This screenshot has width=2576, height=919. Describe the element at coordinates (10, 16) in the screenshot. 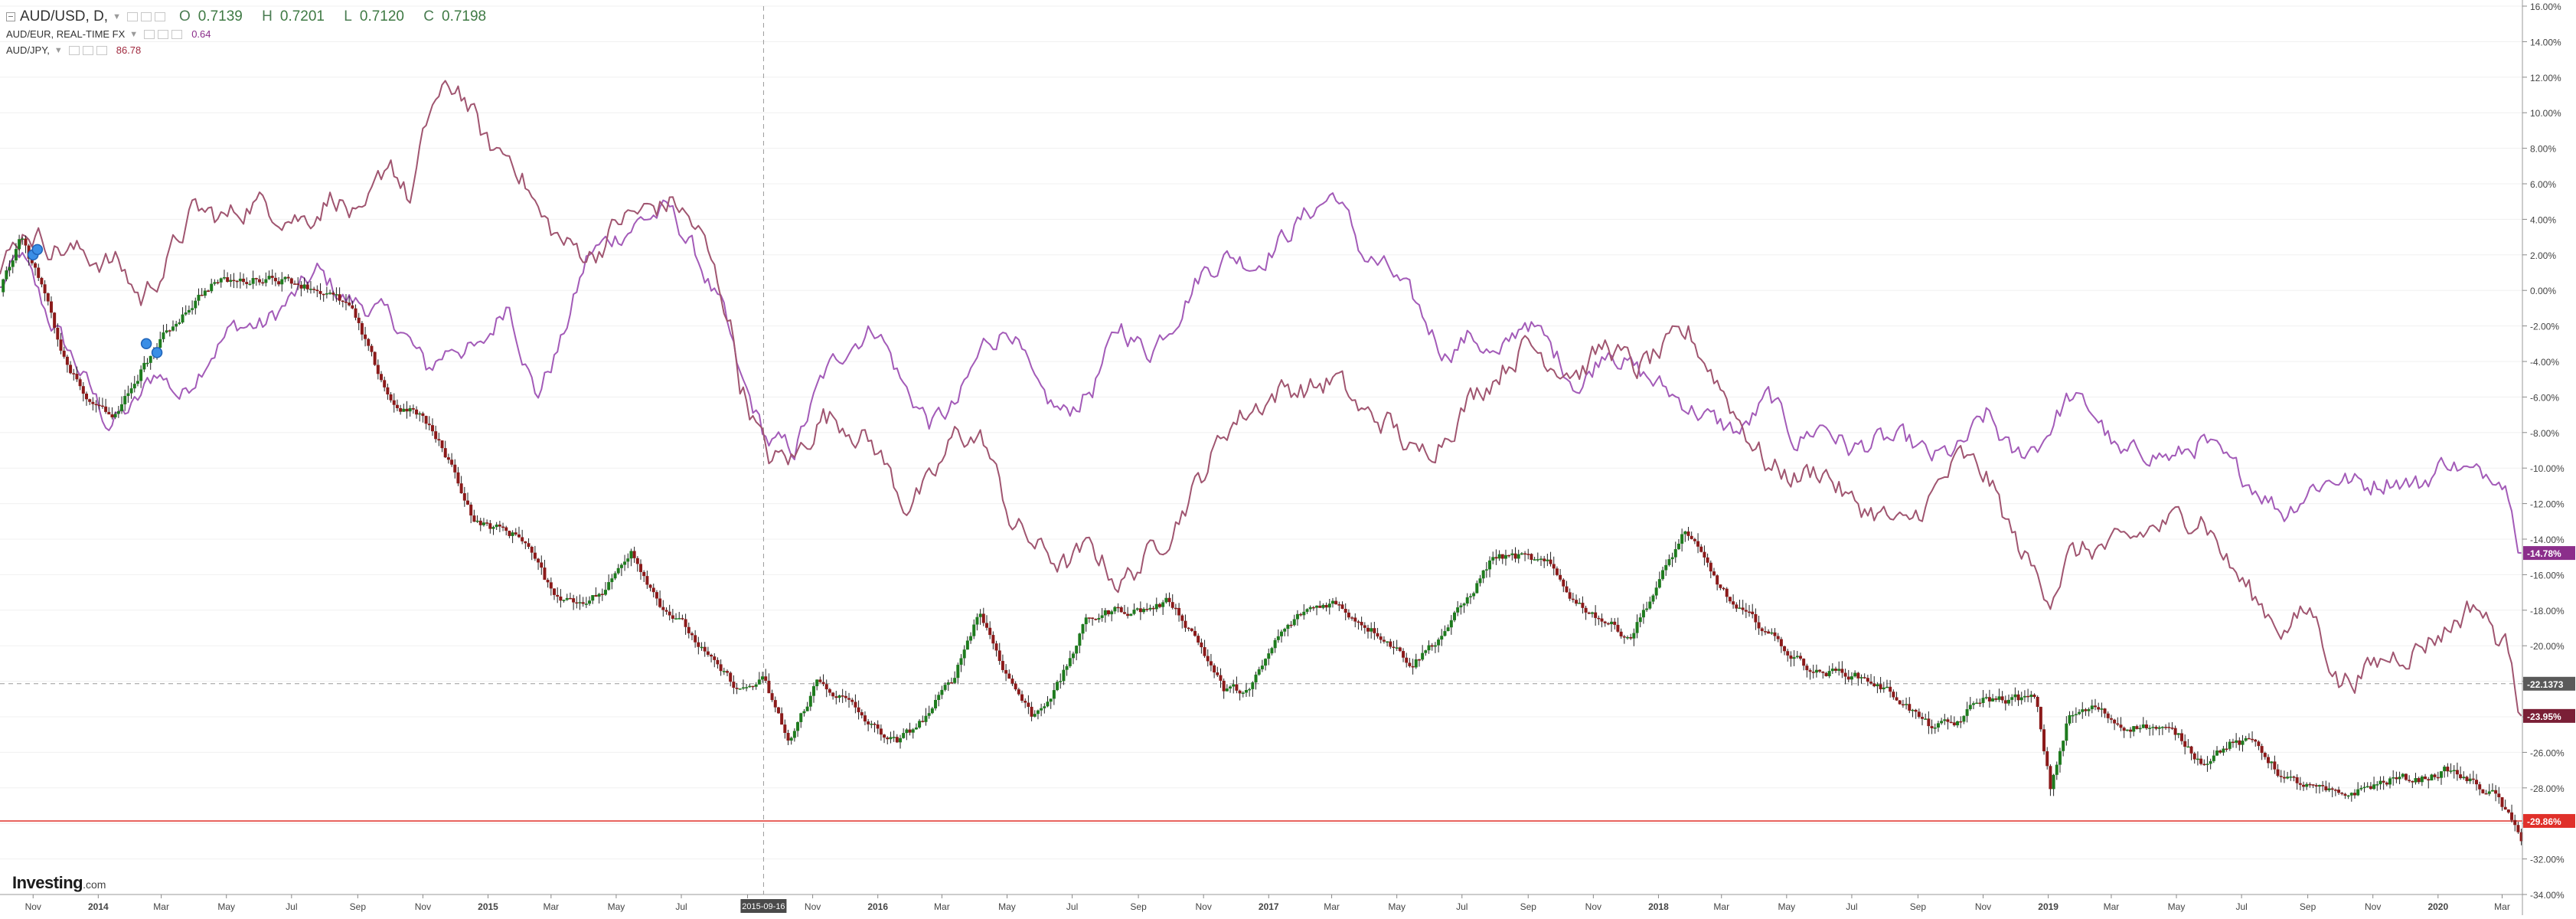

I see `collapse-legend-icon` at that location.